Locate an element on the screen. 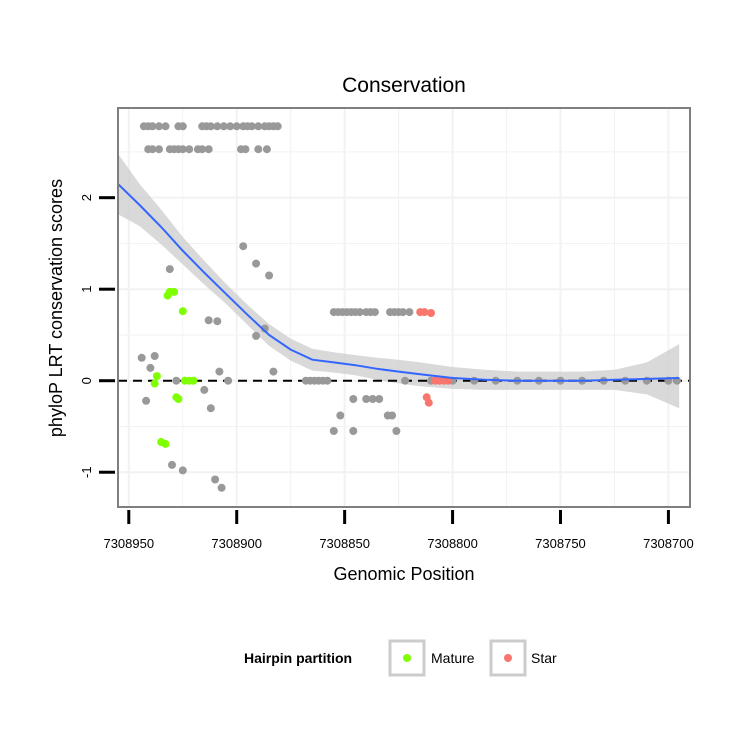 The image size is (750, 750). legend: Hairpin partition Mature Star is located at coordinates (400, 658).